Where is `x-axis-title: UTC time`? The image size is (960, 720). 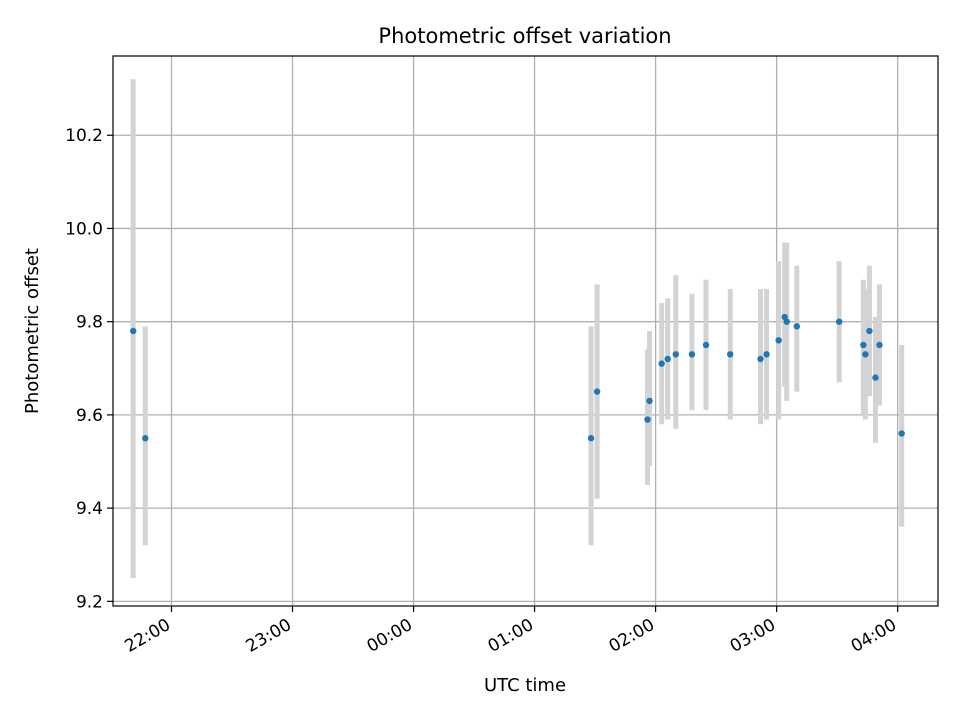 x-axis-title: UTC time is located at coordinates (525, 685).